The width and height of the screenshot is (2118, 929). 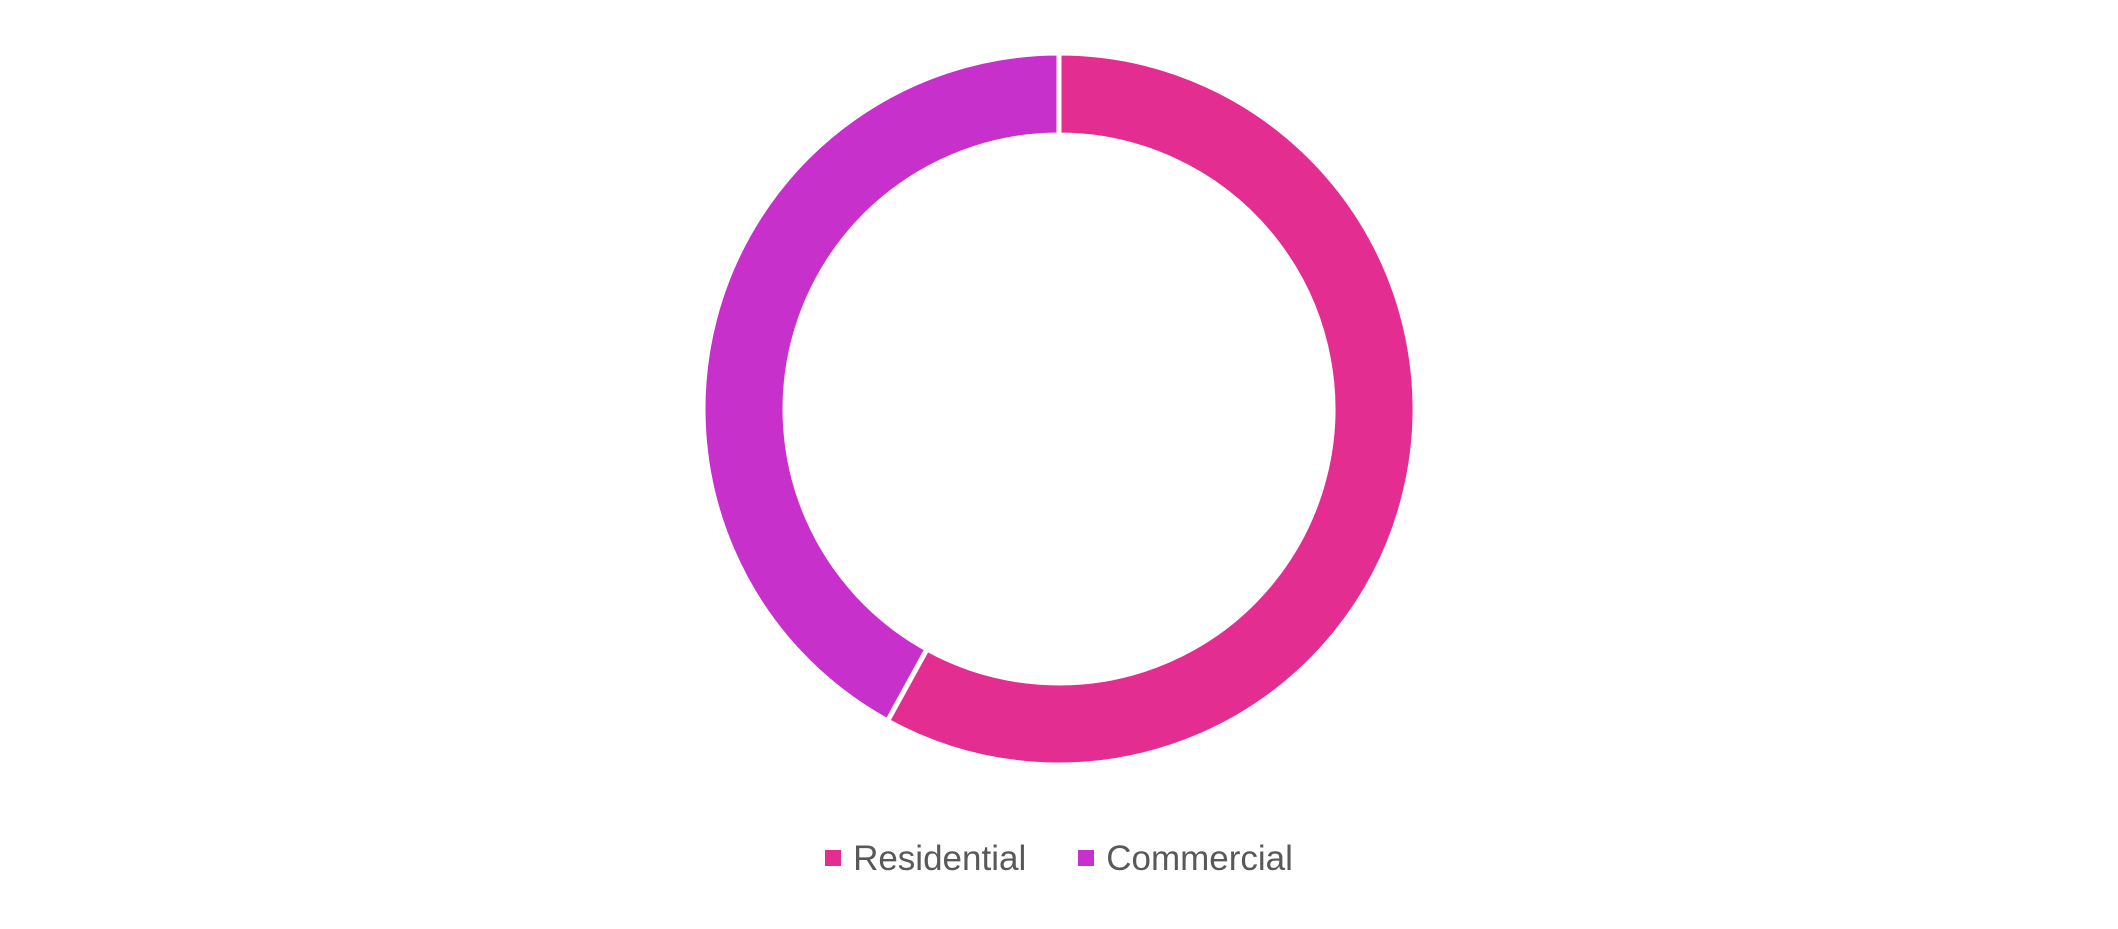 What do you see at coordinates (940, 858) in the screenshot?
I see `legend-label-residential: Residential` at bounding box center [940, 858].